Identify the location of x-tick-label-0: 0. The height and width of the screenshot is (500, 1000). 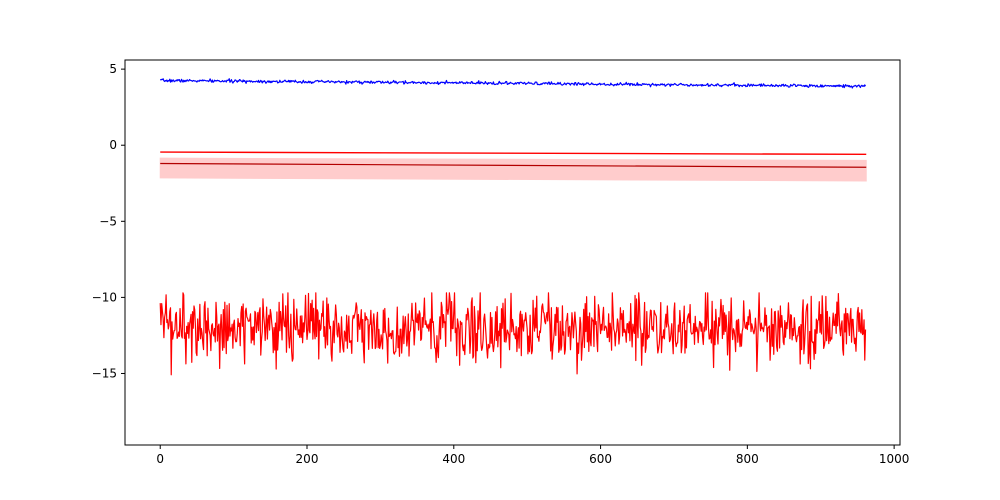
(160, 459).